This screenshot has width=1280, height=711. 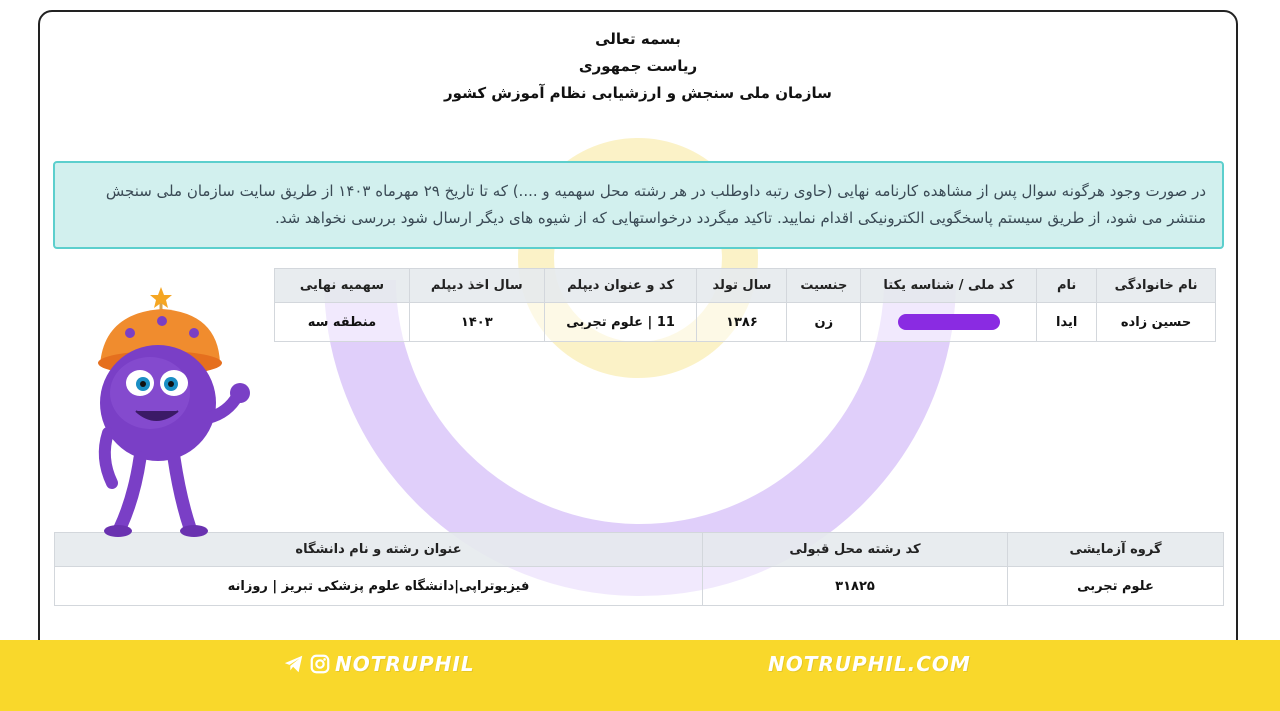 What do you see at coordinates (855, 586) in the screenshot?
I see `cell-admission-code: ۳۱۸۲۵` at bounding box center [855, 586].